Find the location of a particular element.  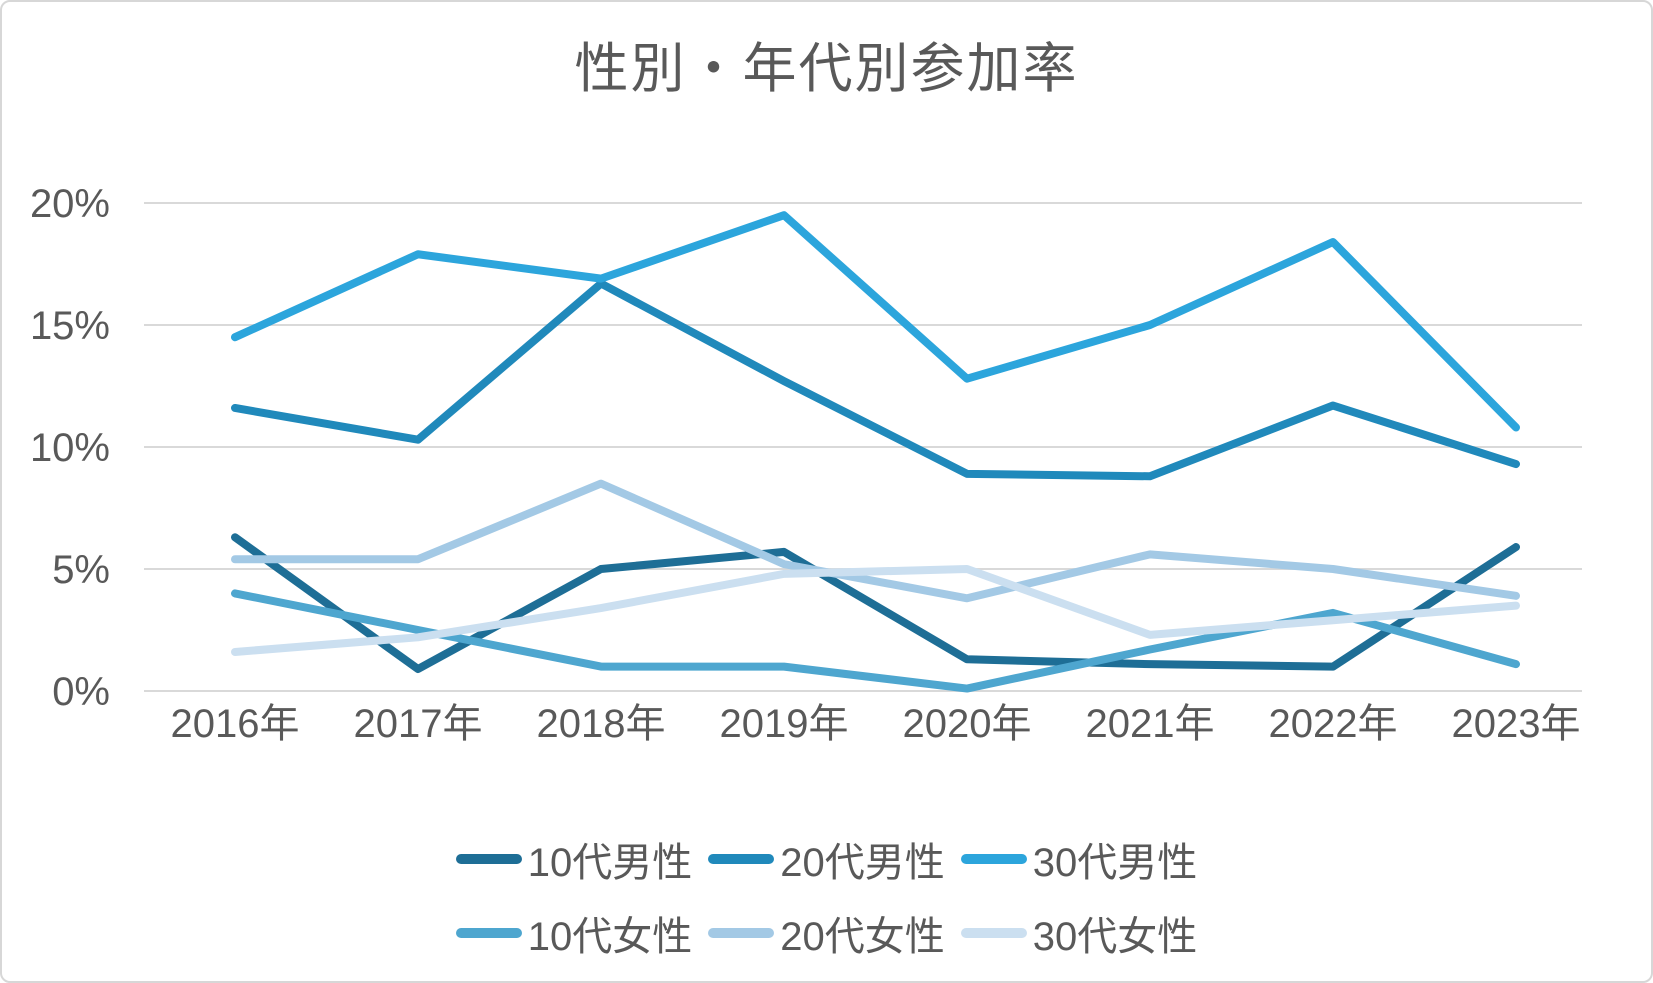

legend-label-female-20s: 20代女性 is located at coordinates (862, 937).